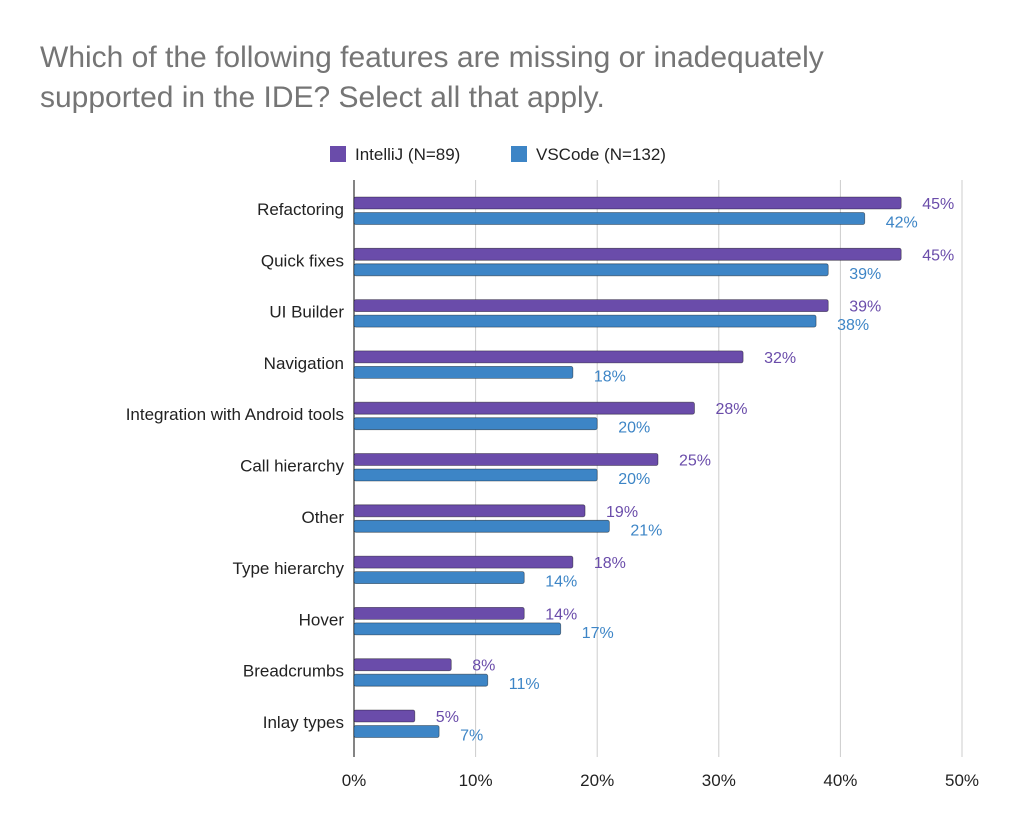 The image size is (1024, 817). I want to click on x-tick-label: 0%, so click(354, 780).